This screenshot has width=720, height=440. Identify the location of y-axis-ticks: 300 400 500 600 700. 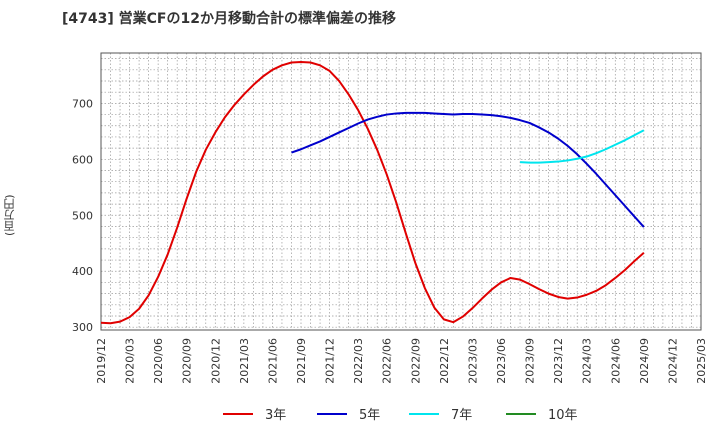
(82, 215).